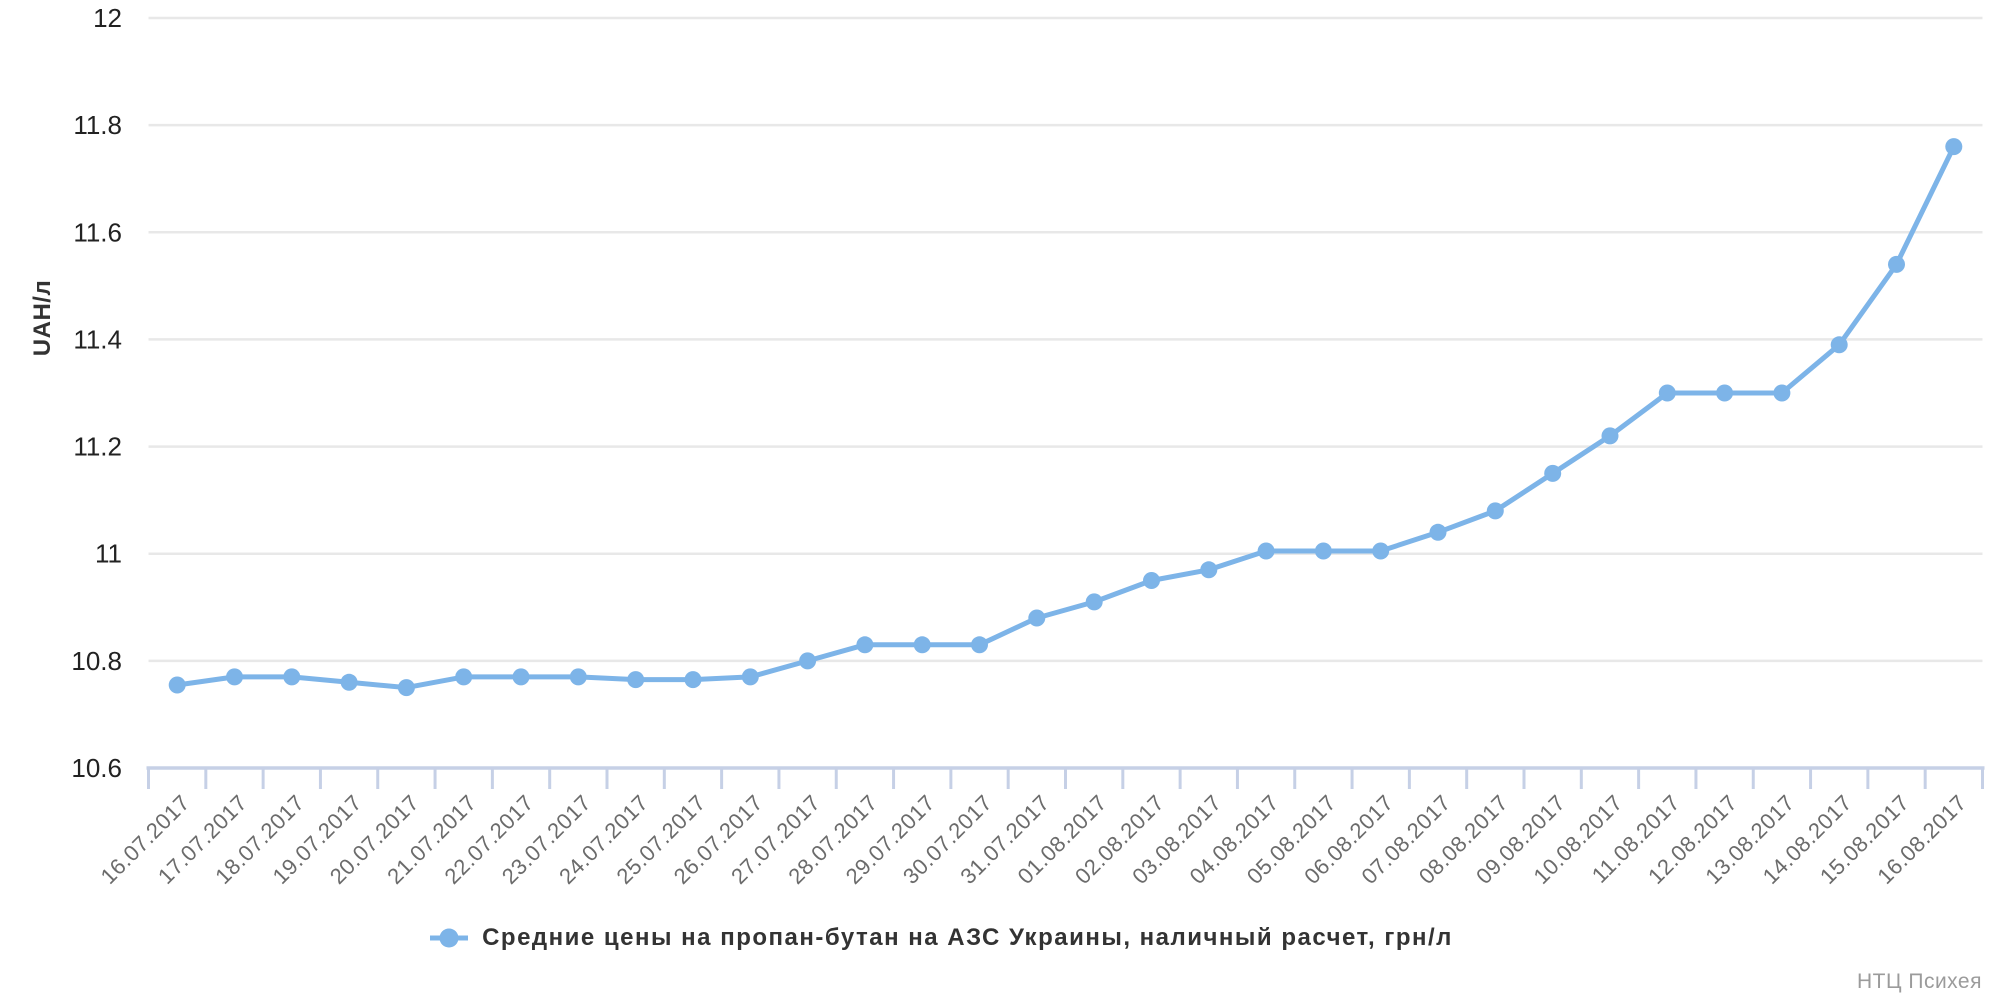 Image resolution: width=2000 pixels, height=1000 pixels. I want to click on y-axis-title: UAH/л, so click(42, 318).